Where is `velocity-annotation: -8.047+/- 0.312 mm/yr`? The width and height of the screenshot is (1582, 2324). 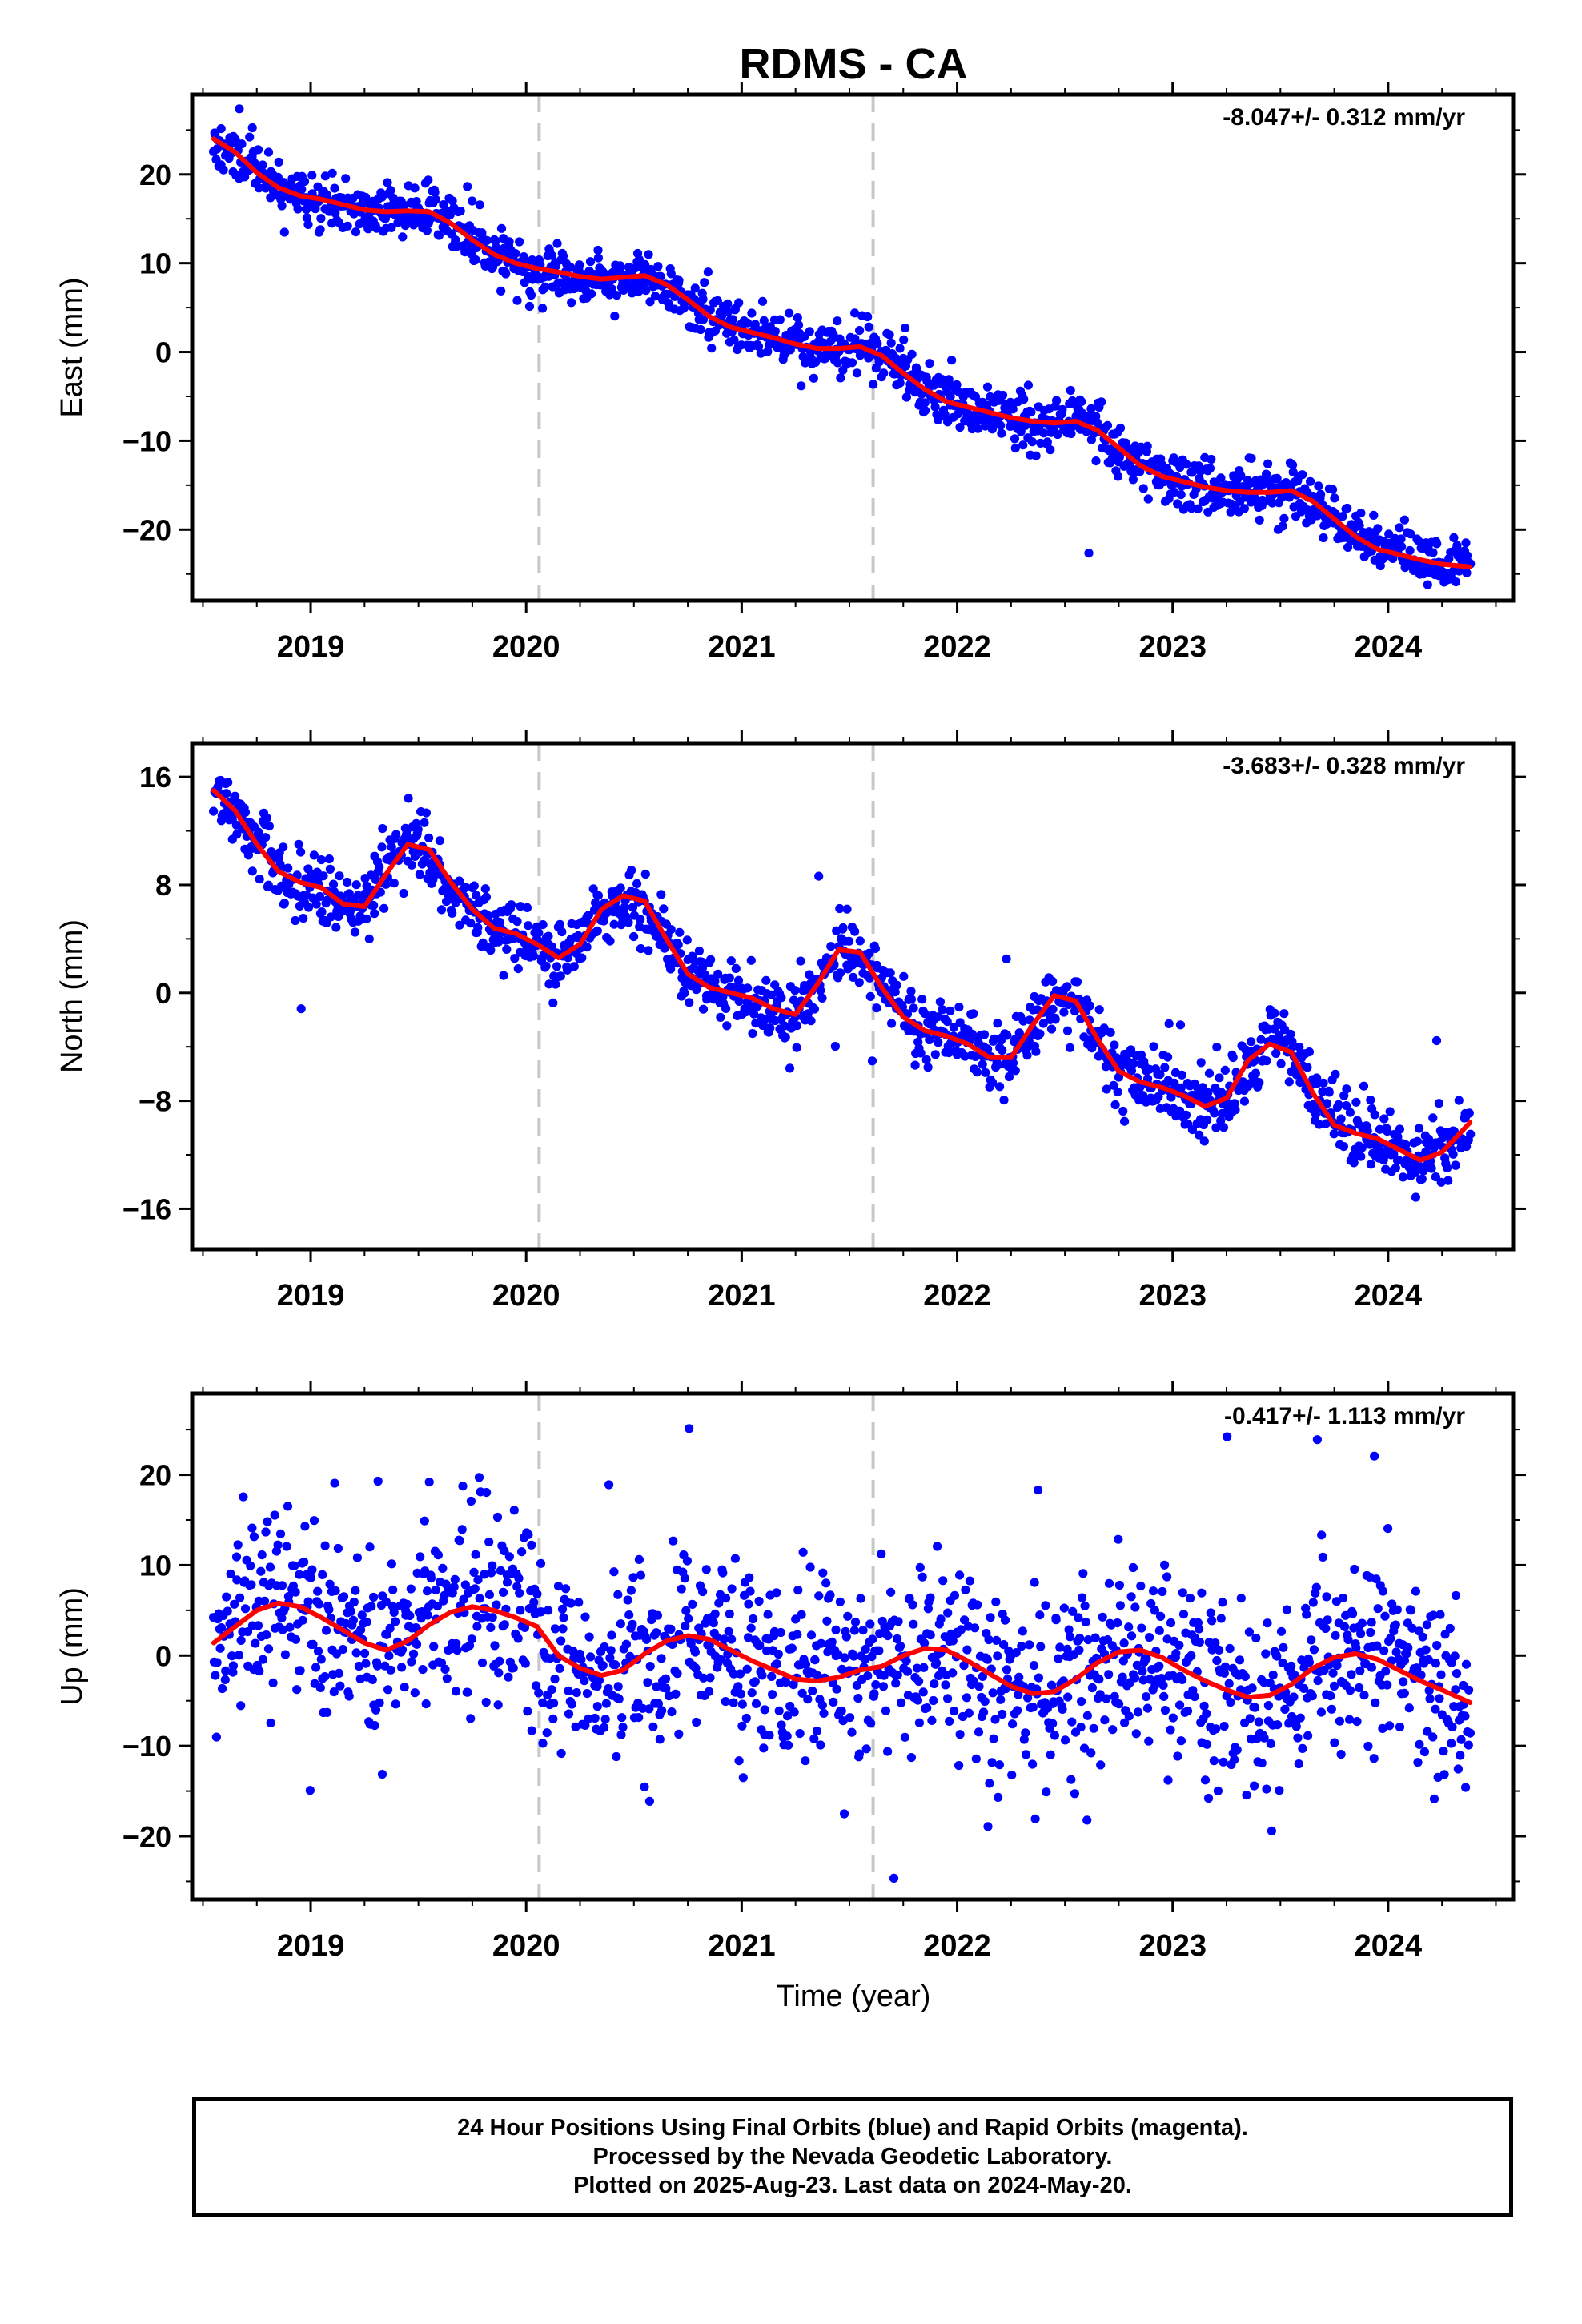 velocity-annotation: -8.047+/- 0.312 mm/yr is located at coordinates (1344, 118).